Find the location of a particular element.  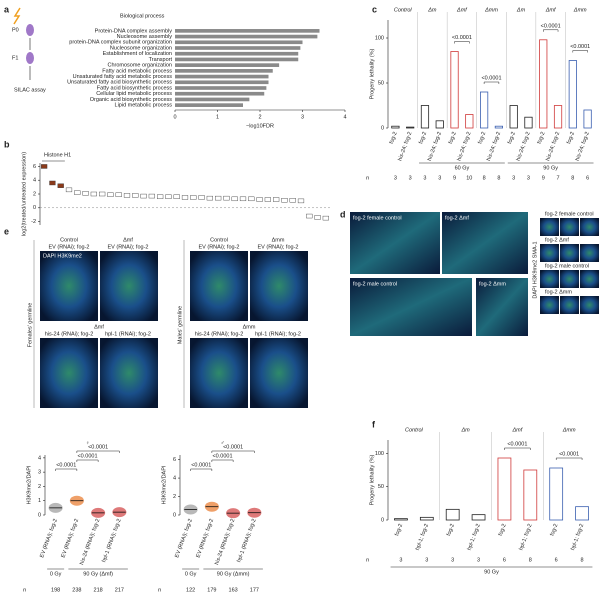

category-label: Establishment of localization is located at coordinates (137, 54).